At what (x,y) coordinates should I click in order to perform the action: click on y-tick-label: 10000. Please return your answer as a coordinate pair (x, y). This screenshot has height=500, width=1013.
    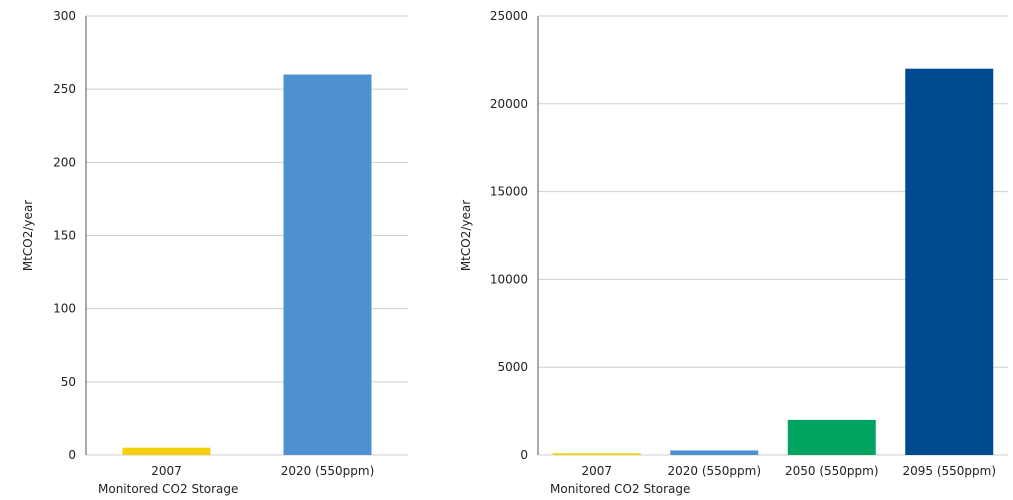
    Looking at the image, I should click on (509, 279).